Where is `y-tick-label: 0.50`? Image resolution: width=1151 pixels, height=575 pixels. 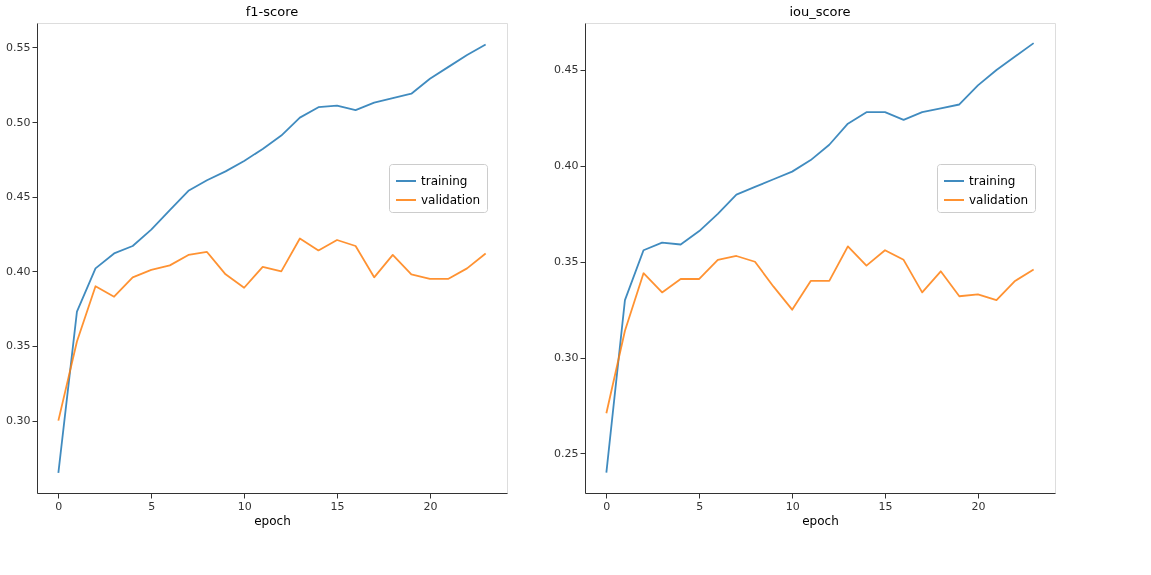 y-tick-label: 0.50 is located at coordinates (18, 122).